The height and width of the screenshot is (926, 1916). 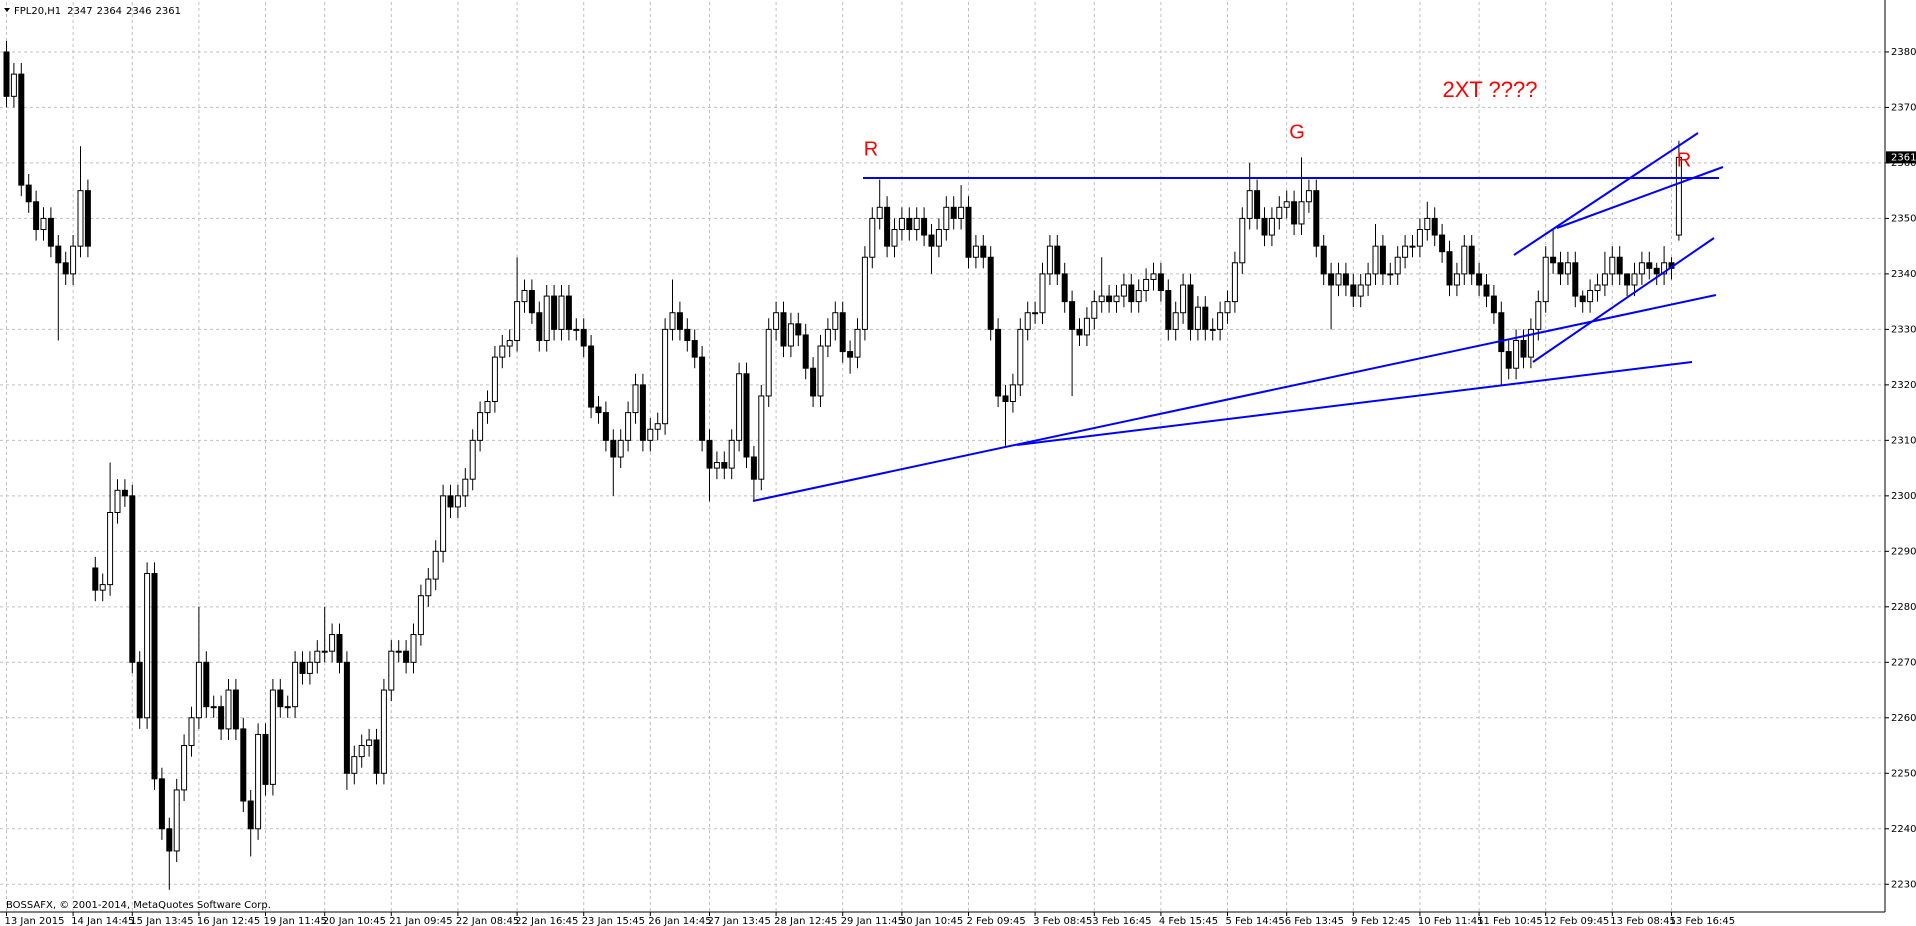 I want to click on price-box, so click(x=1901, y=157).